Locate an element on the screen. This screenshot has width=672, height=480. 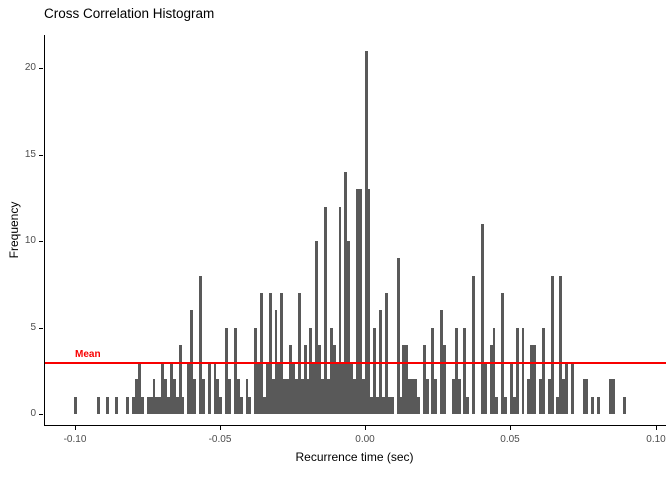
mean-reference-line is located at coordinates (355, 362).